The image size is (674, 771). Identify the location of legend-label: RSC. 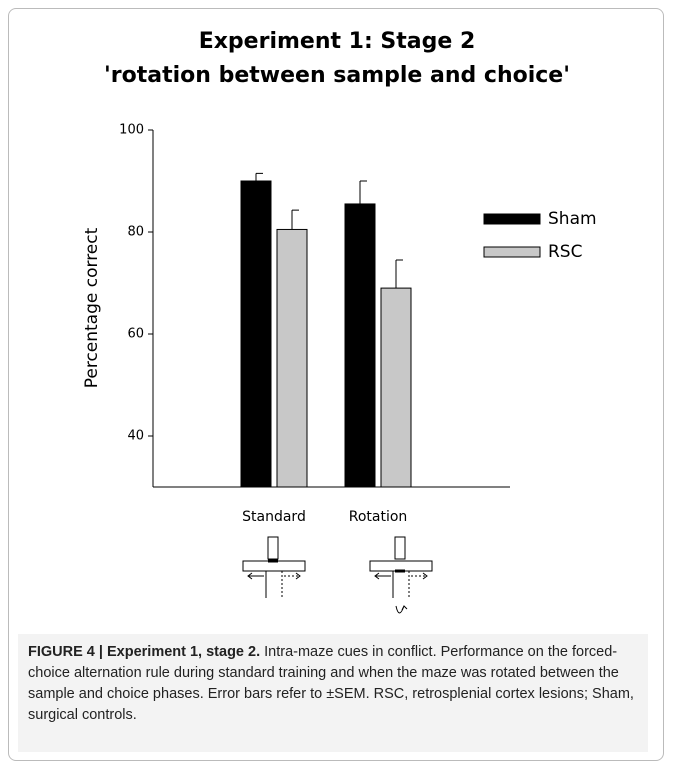
(565, 252).